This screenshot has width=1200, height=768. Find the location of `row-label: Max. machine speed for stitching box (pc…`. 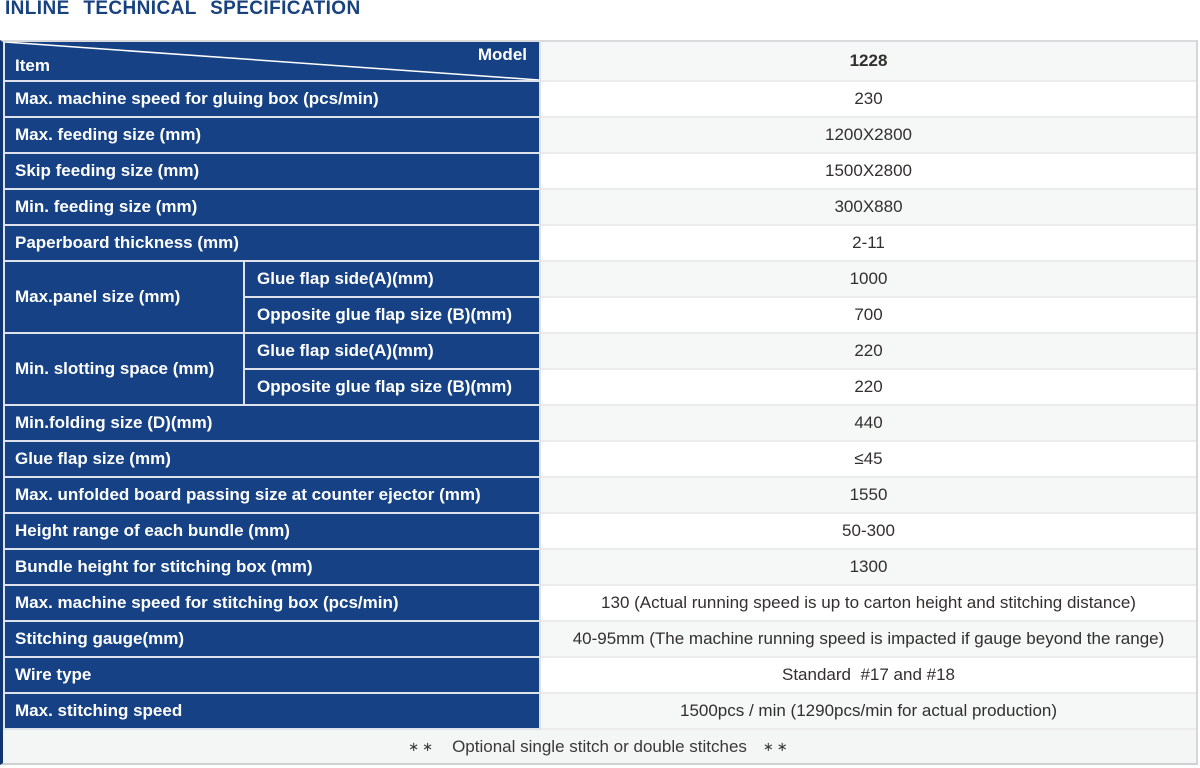

row-label: Max. machine speed for stitching box (pc… is located at coordinates (272, 604).